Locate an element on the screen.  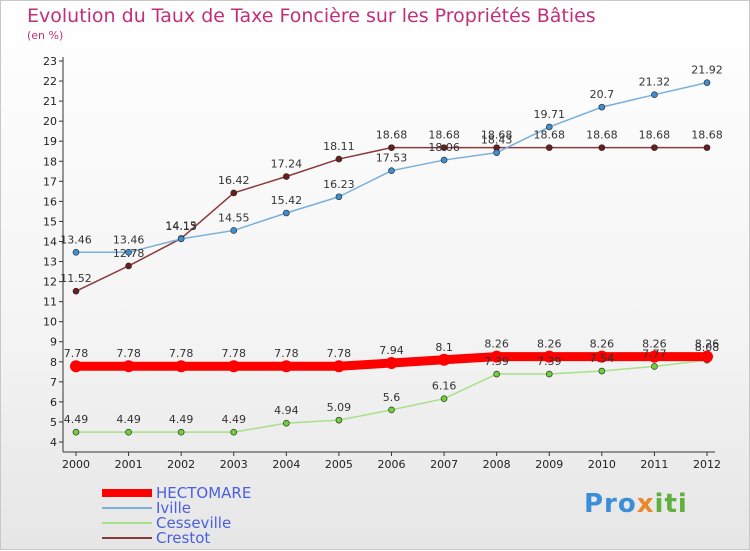
data-label: 7.54 is located at coordinates (602, 358).